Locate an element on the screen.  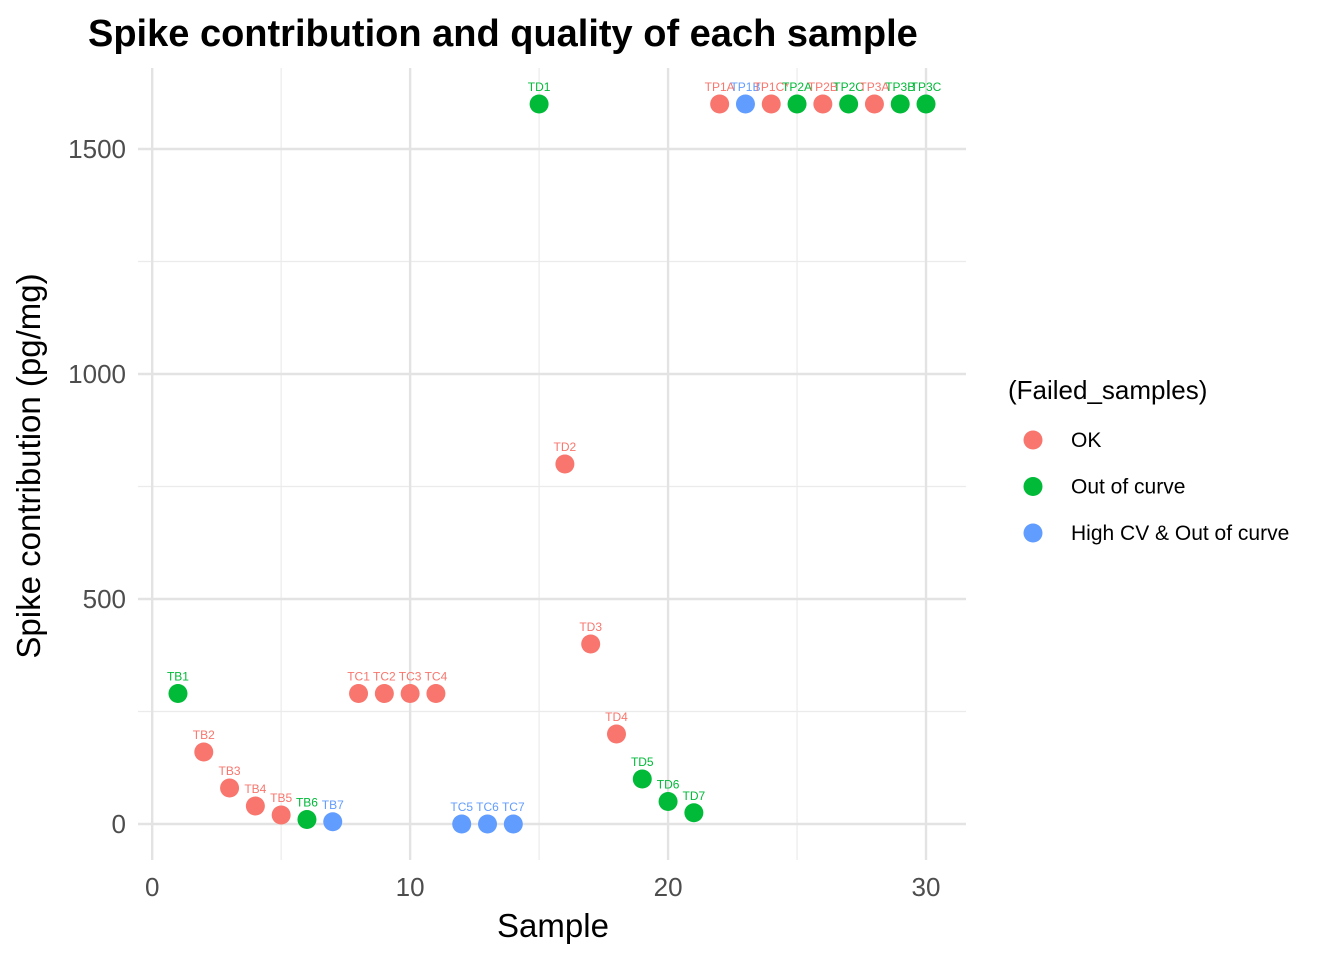
point-label: TB6 is located at coordinates (307, 803).